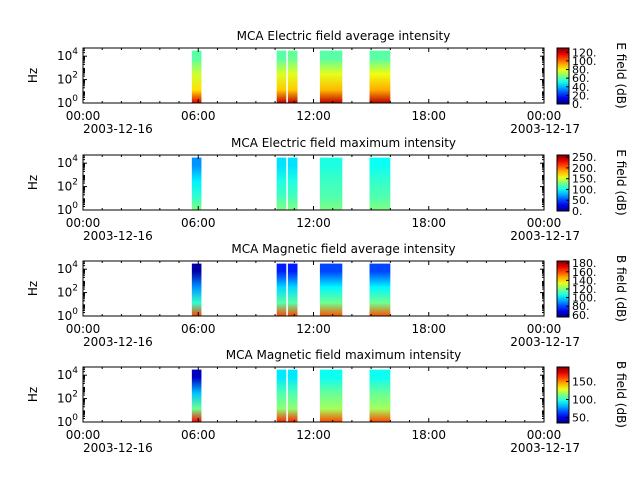 The height and width of the screenshot is (480, 640). I want to click on chart-title: MCA Magnetic field average intensity, so click(343, 249).